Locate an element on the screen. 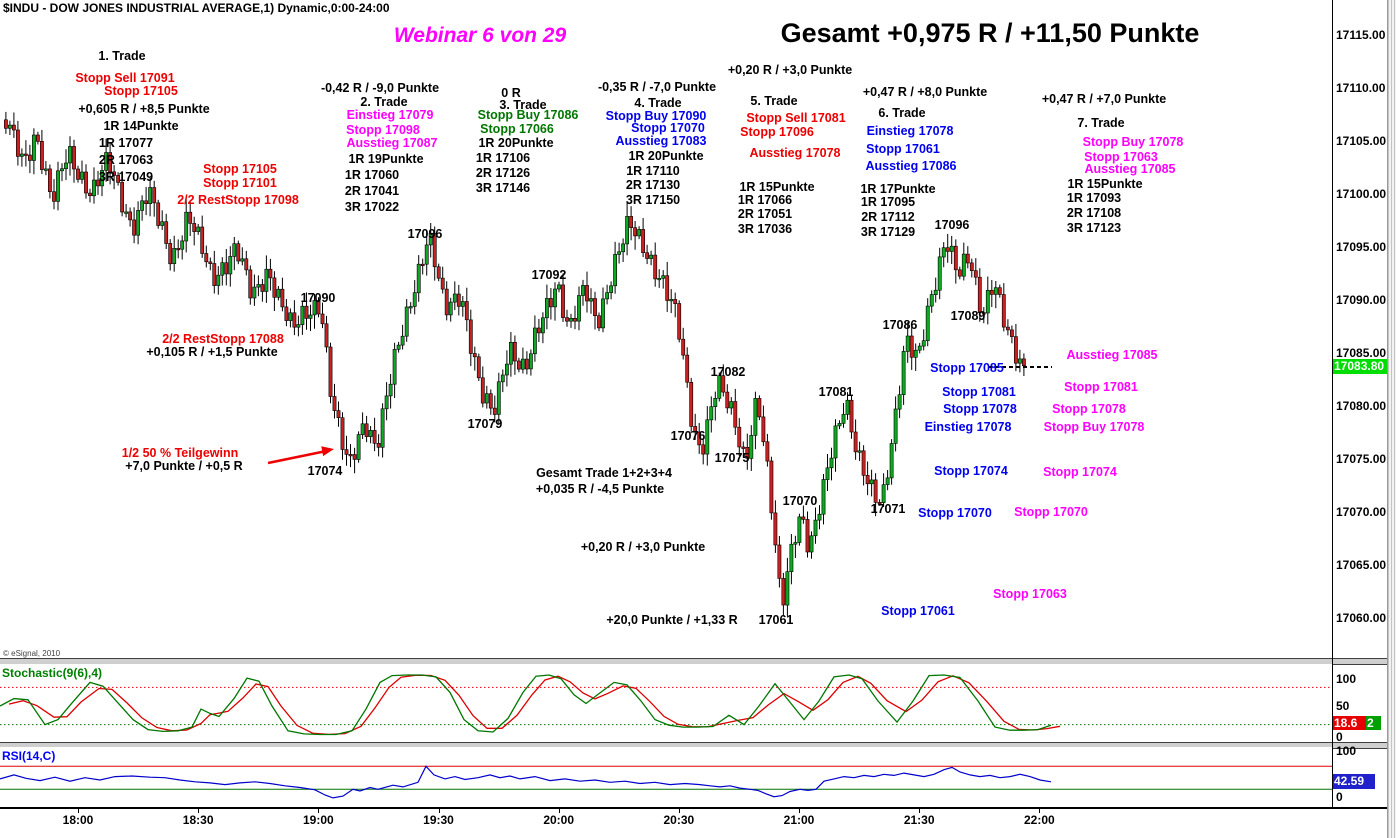  chart-annotation: 1R 17Punkte is located at coordinates (898, 189).